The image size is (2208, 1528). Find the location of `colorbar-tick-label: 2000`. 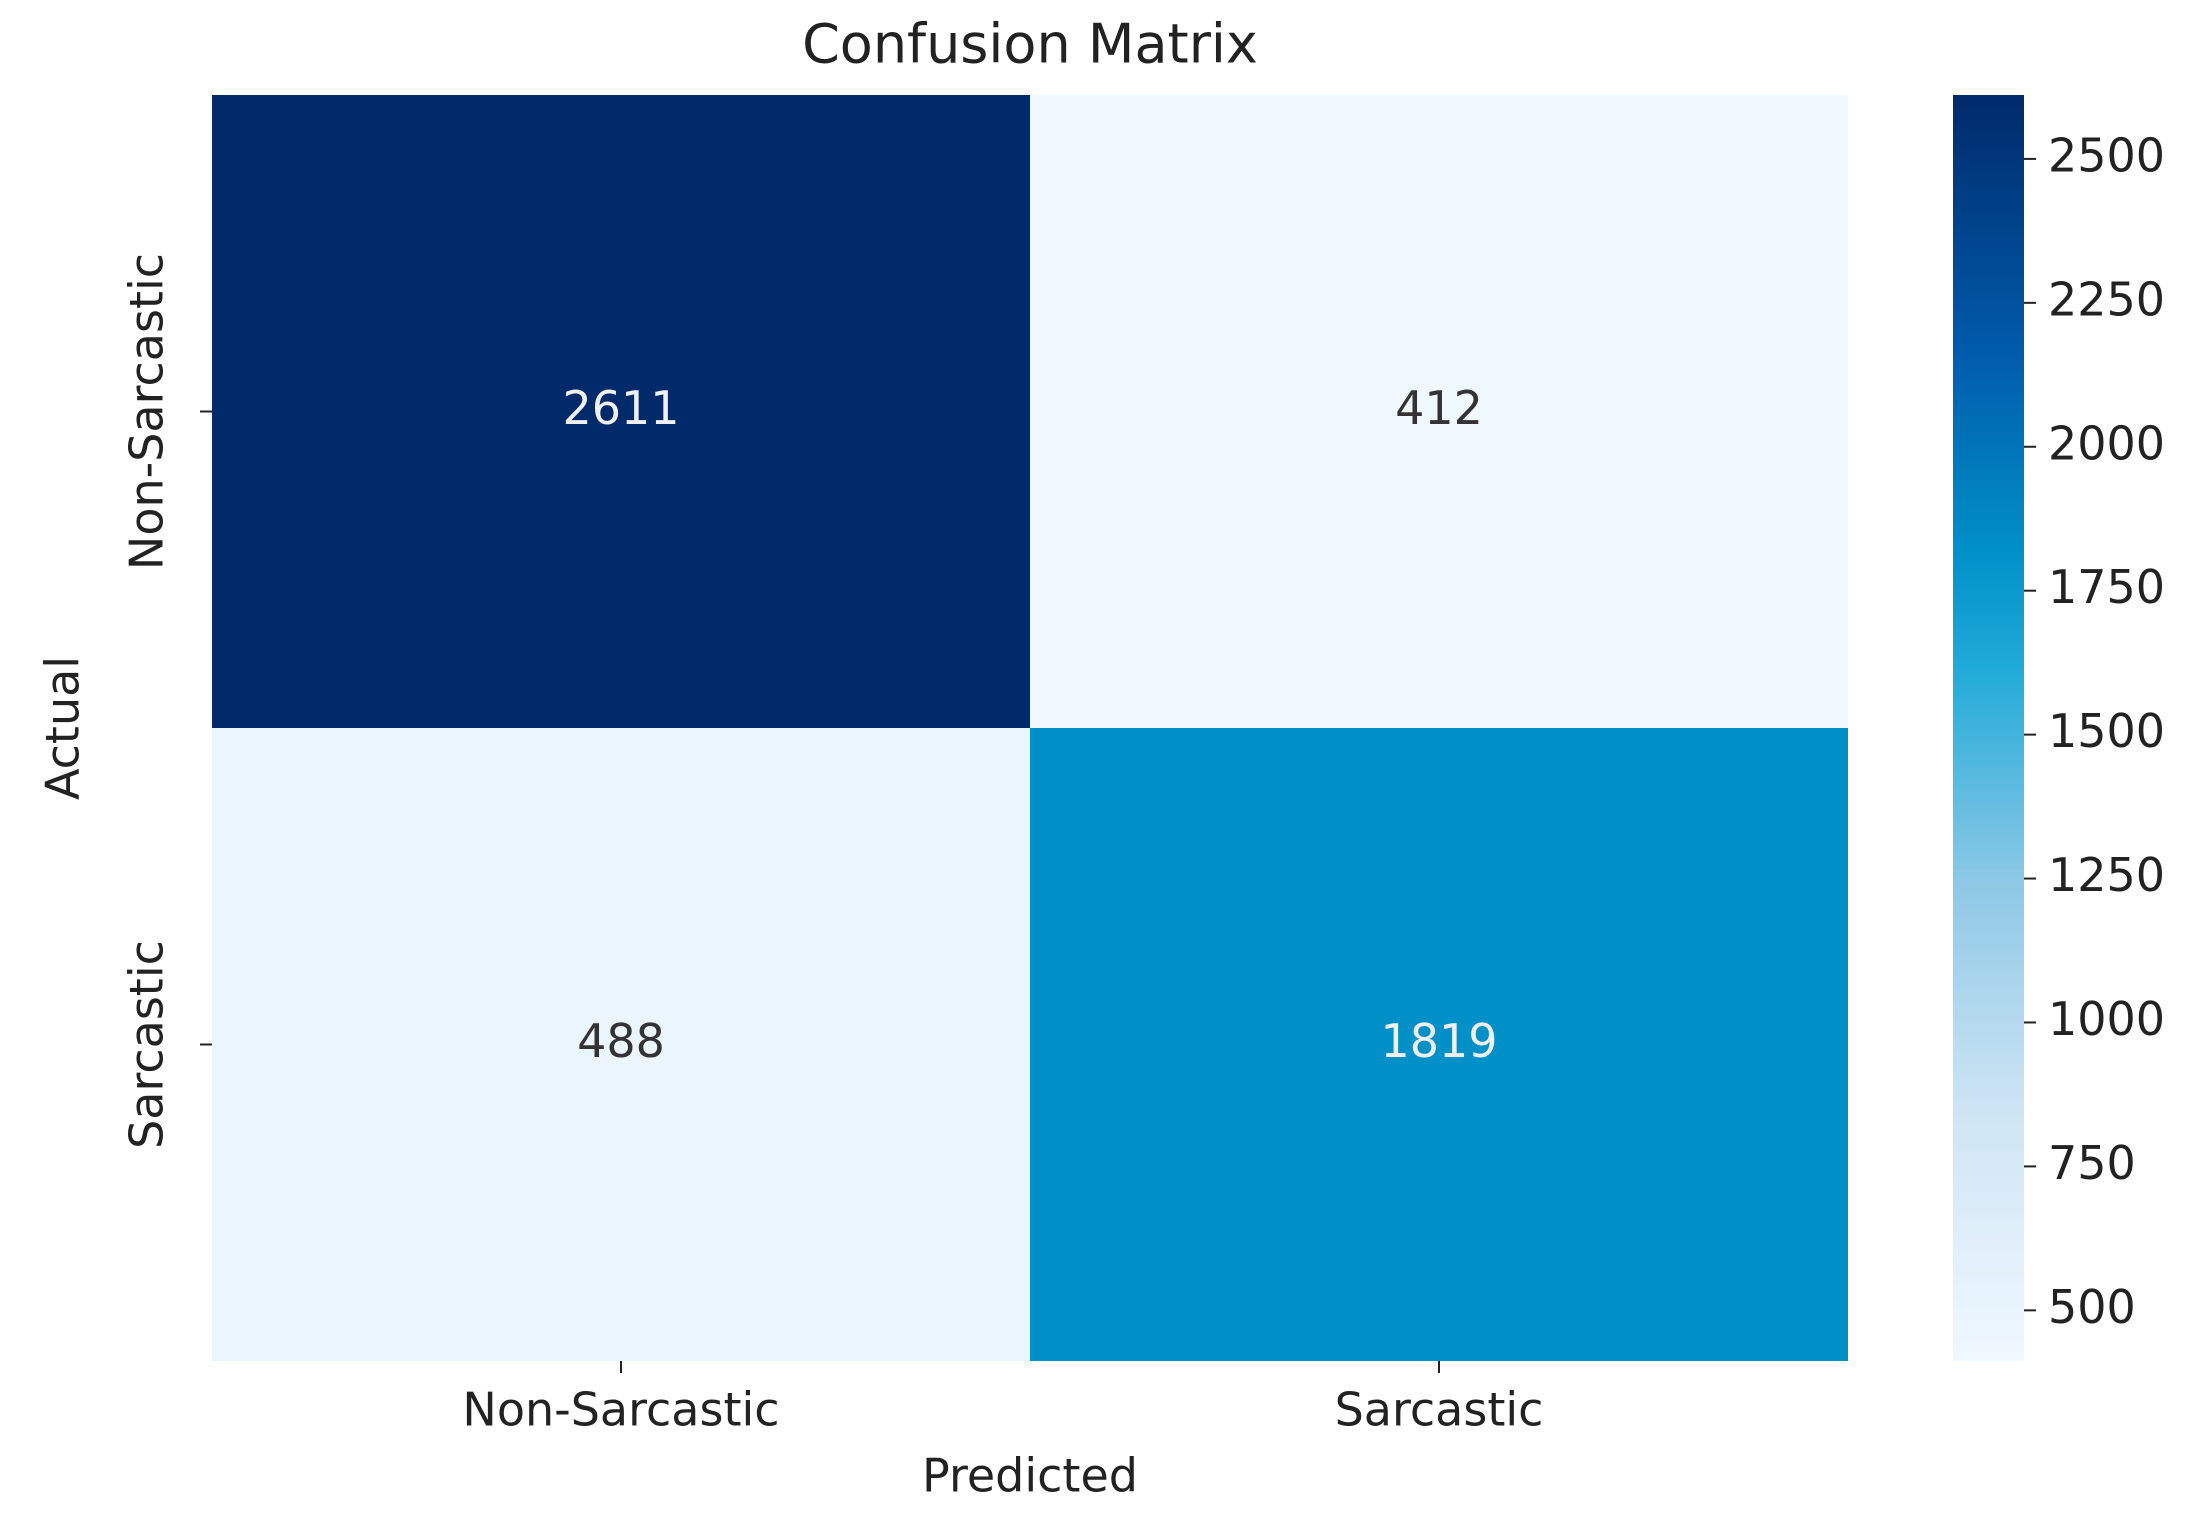

colorbar-tick-label: 2000 is located at coordinates (2106, 443).